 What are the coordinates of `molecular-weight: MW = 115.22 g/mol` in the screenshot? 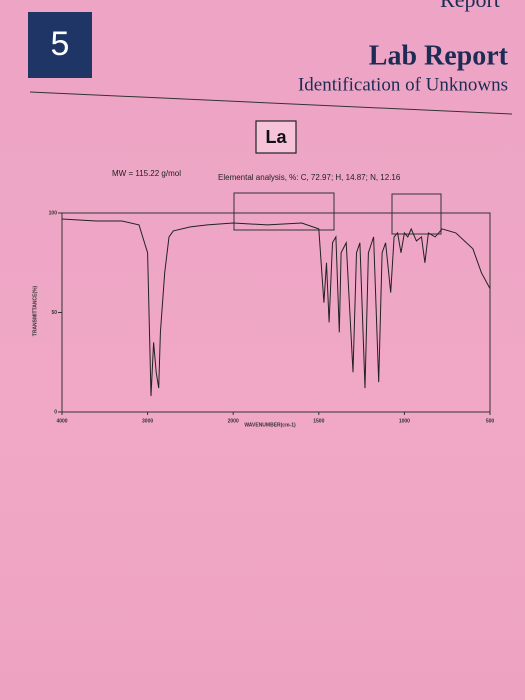 It's located at (146, 173).